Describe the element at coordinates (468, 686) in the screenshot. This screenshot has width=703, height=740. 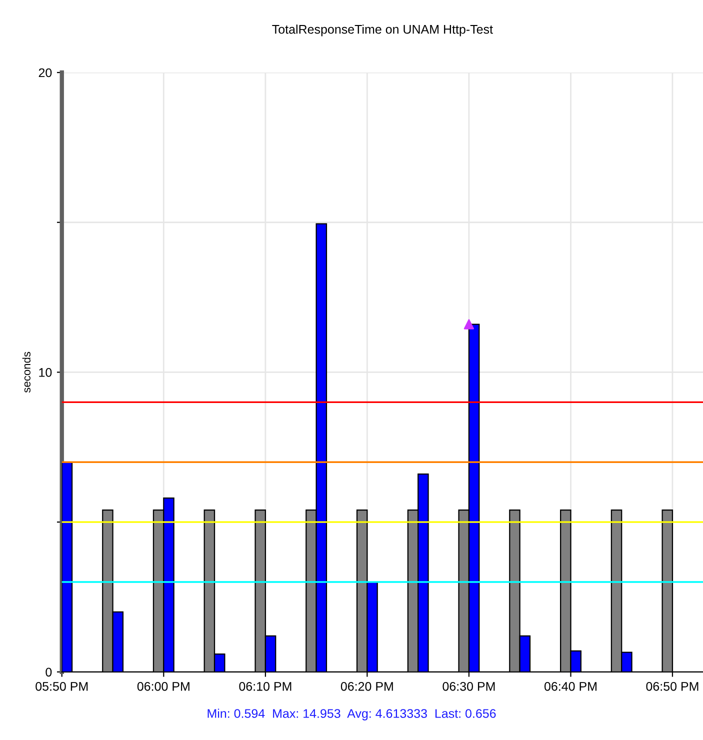
I see `x-tick-label: 06:30 PM` at that location.